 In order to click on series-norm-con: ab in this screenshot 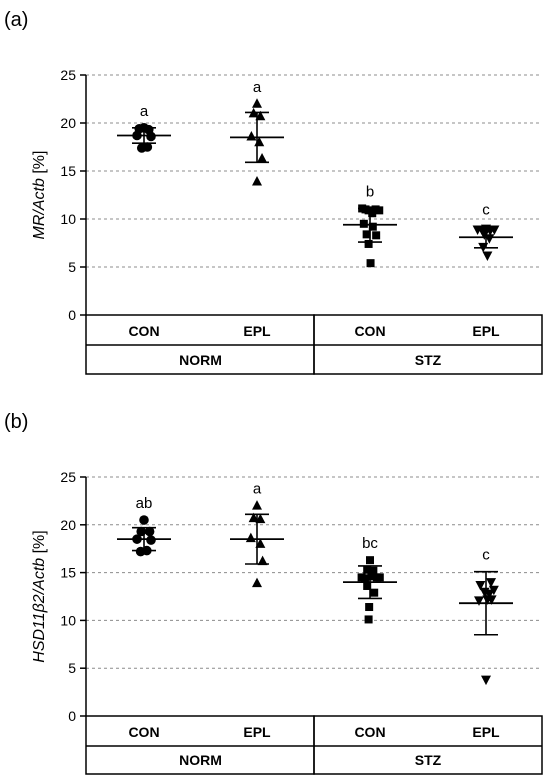, I will do `click(144, 526)`.